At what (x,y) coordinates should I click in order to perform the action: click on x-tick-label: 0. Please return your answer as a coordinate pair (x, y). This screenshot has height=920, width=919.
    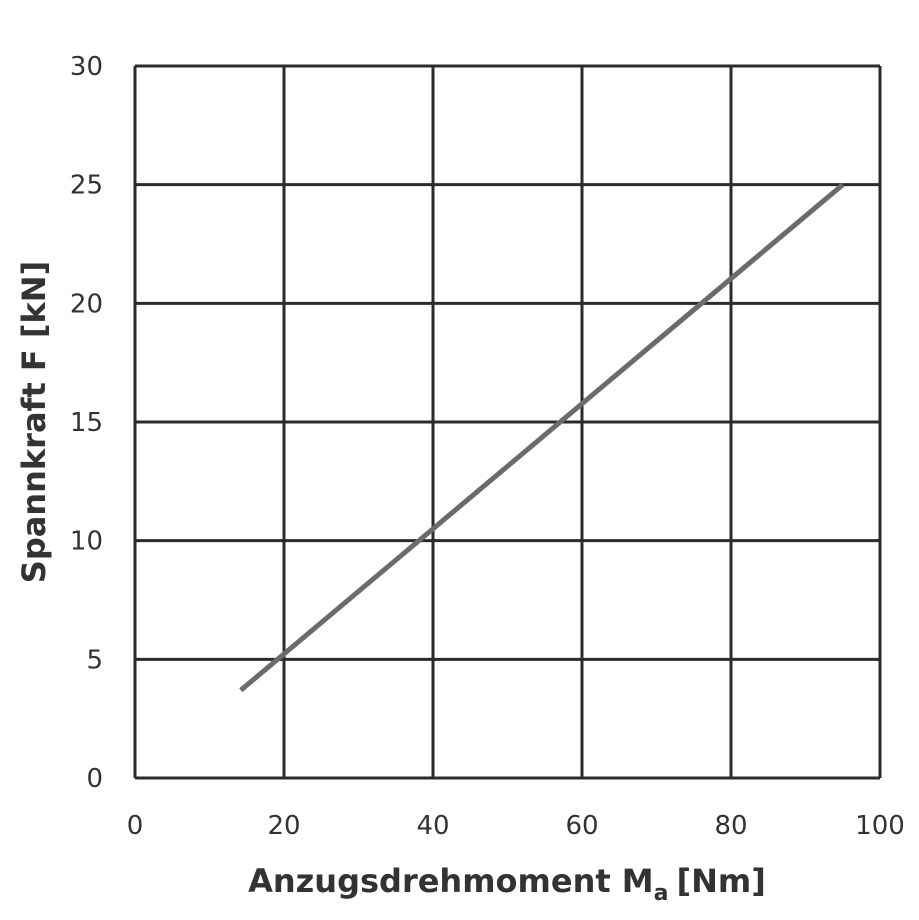
    Looking at the image, I should click on (135, 826).